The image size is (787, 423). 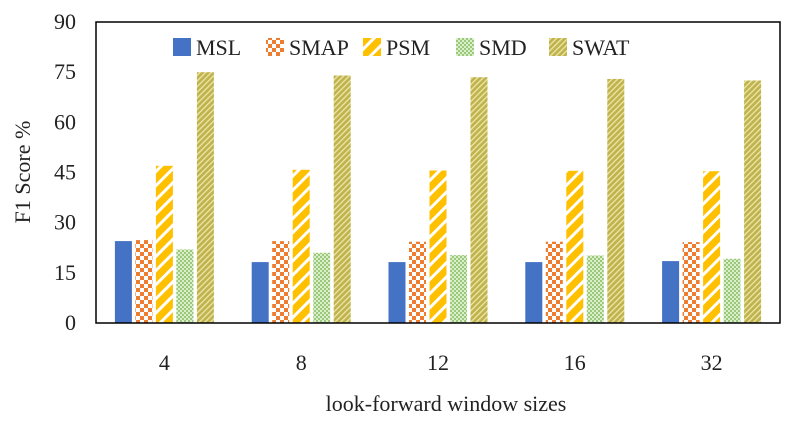 What do you see at coordinates (182, 47) in the screenshot?
I see `legend-swatch-msl` at bounding box center [182, 47].